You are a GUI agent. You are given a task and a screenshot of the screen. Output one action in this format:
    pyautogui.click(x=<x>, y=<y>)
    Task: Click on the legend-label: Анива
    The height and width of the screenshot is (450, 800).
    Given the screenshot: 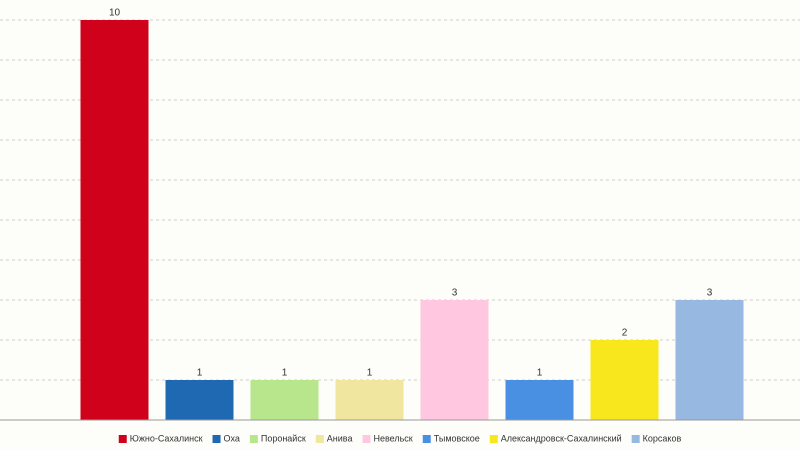 What is the action you would take?
    pyautogui.click(x=340, y=438)
    